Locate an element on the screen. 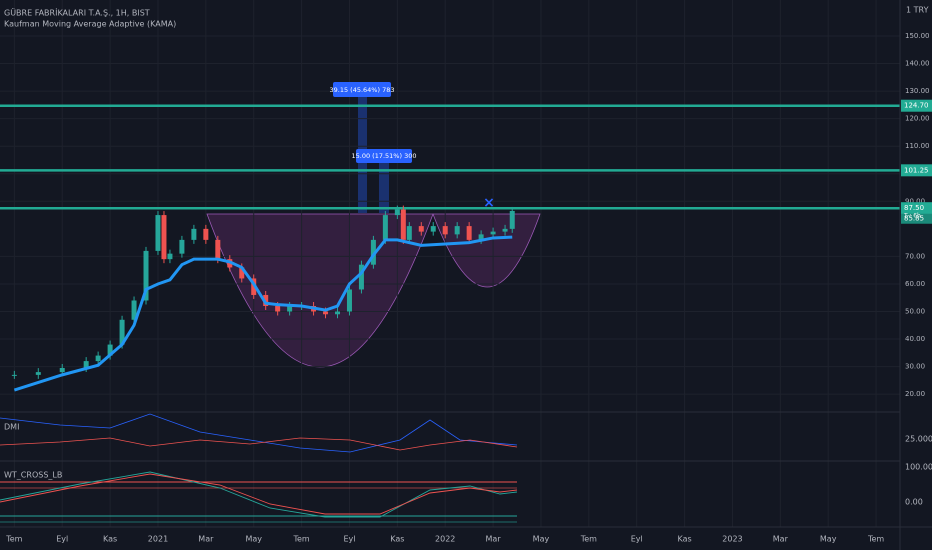 The height and width of the screenshot is (550, 932). price-tag-label: 124.70 is located at coordinates (916, 106).